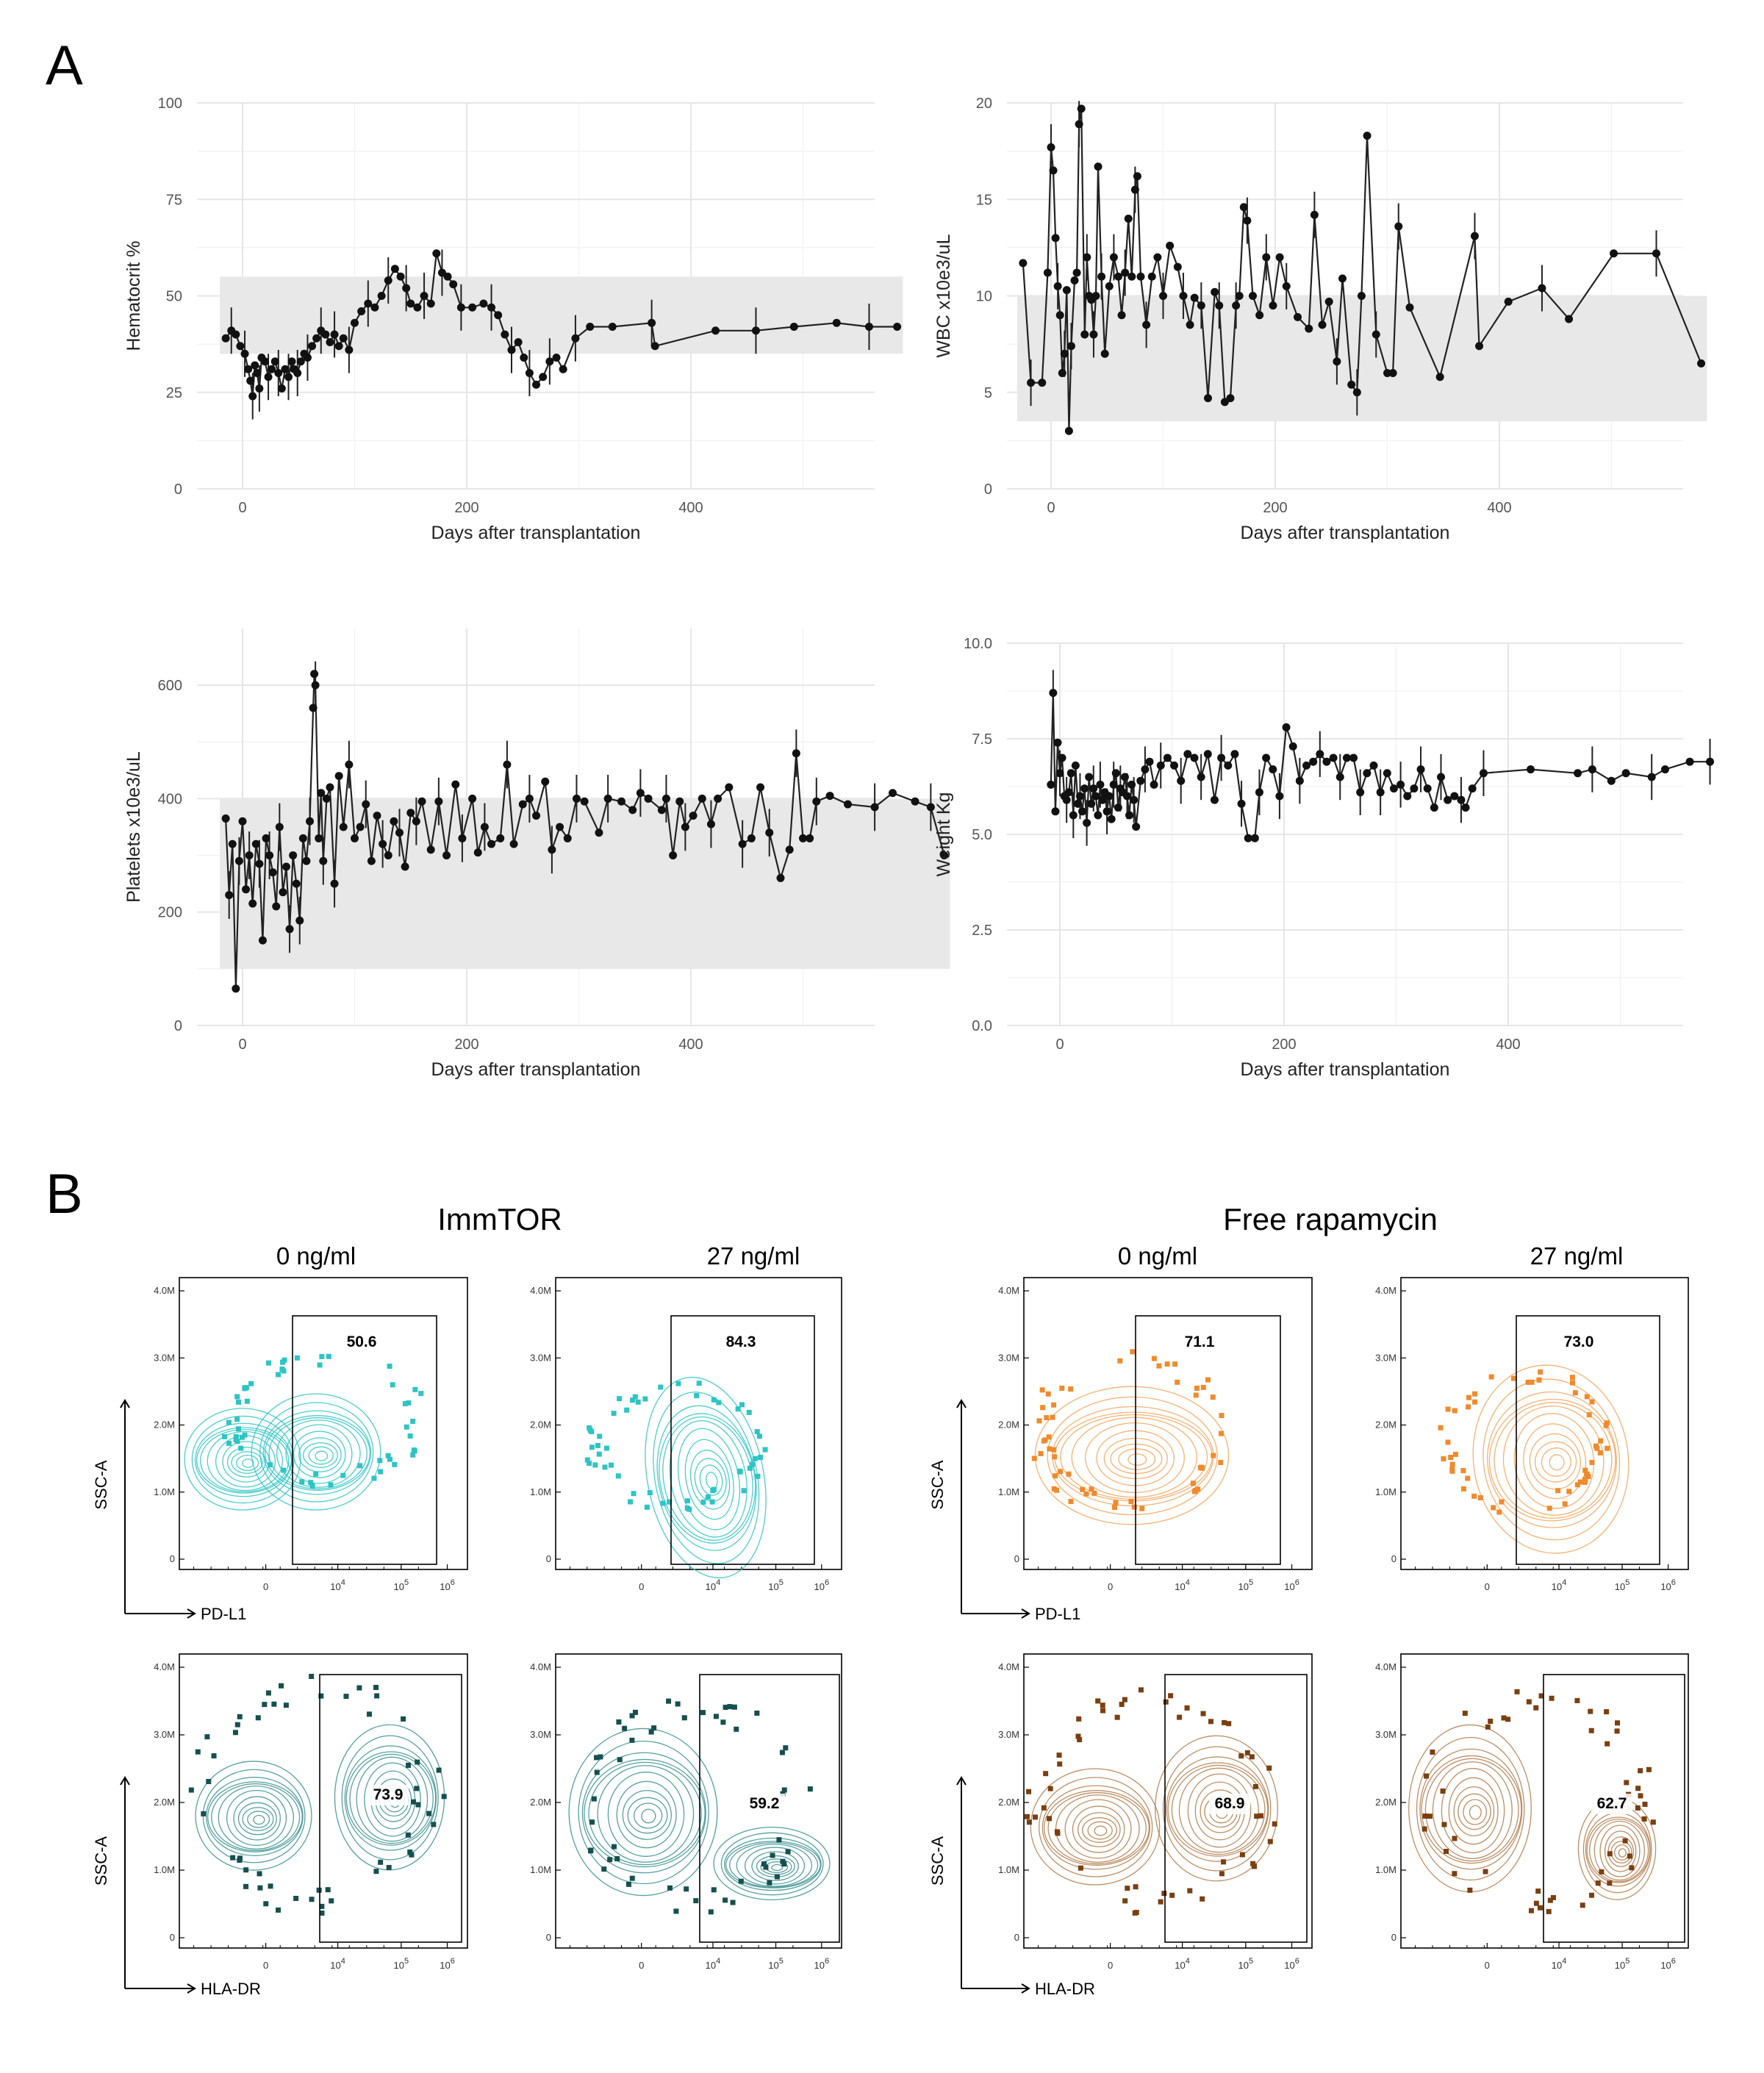 This screenshot has width=1764, height=2073. What do you see at coordinates (466, 508) in the screenshot?
I see `x-tick-label: 200` at bounding box center [466, 508].